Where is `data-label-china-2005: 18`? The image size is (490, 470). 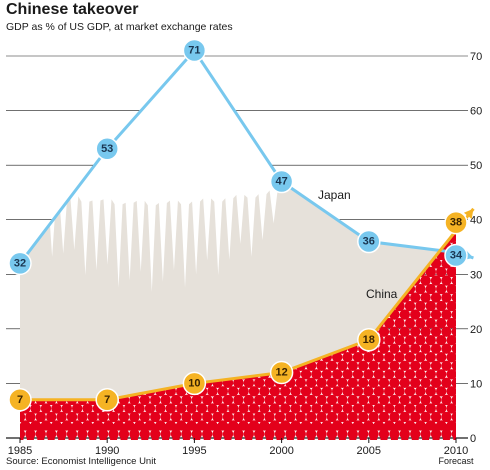
data-label-china-2005: 18 is located at coordinates (369, 340).